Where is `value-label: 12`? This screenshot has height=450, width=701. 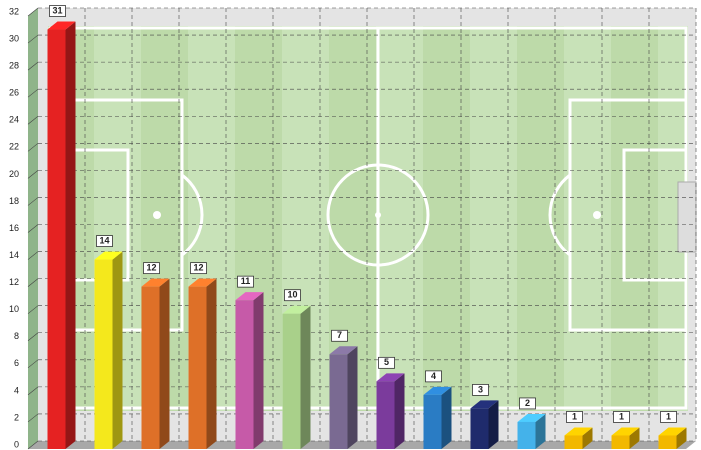 value-label: 12 is located at coordinates (151, 268).